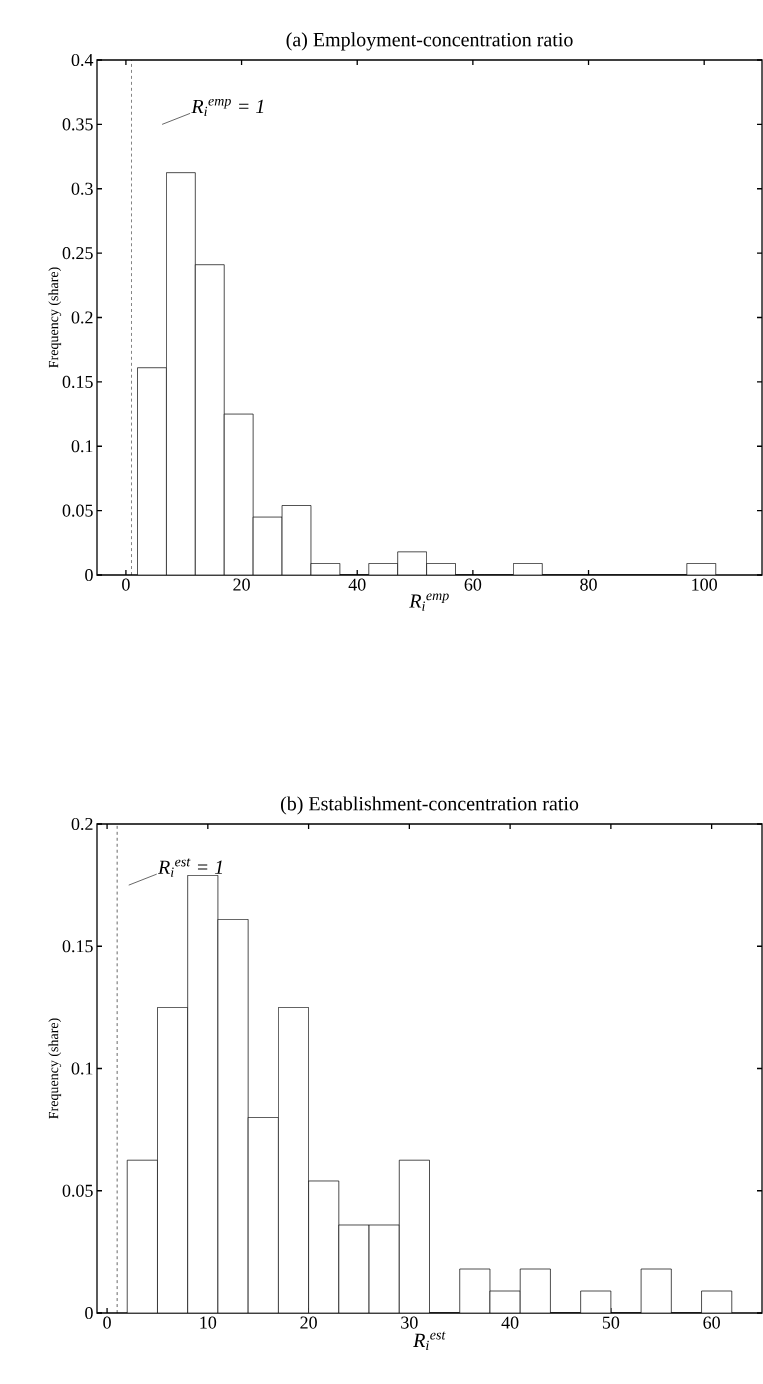 The width and height of the screenshot is (763, 1384). I want to click on x-tick-label: 80, so click(588, 584).